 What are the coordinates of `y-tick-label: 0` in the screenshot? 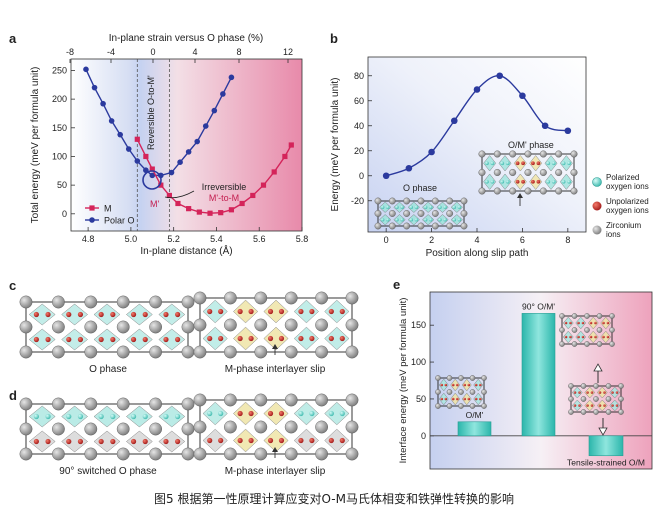 It's located at (423, 436).